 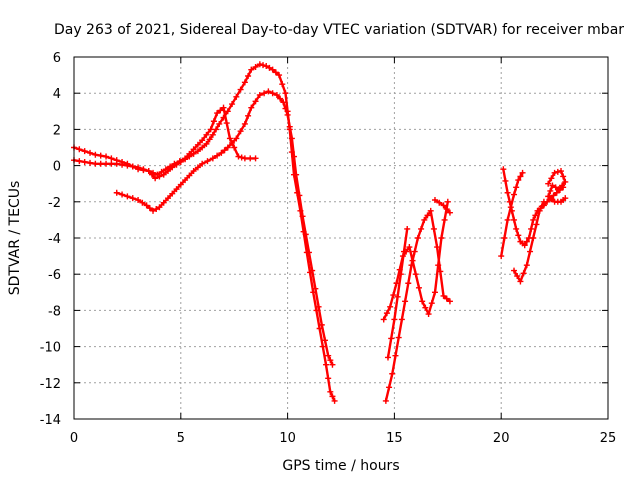 What do you see at coordinates (54, 311) in the screenshot?
I see `y-tick-label: -8` at bounding box center [54, 311].